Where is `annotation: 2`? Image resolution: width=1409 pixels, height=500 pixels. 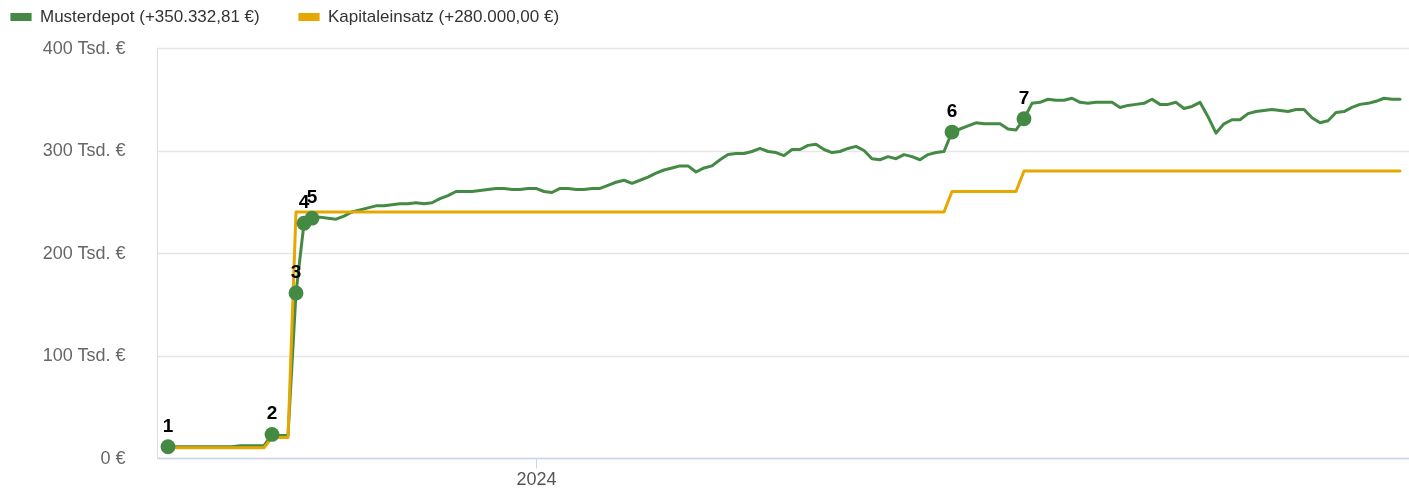 annotation: 2 is located at coordinates (272, 413).